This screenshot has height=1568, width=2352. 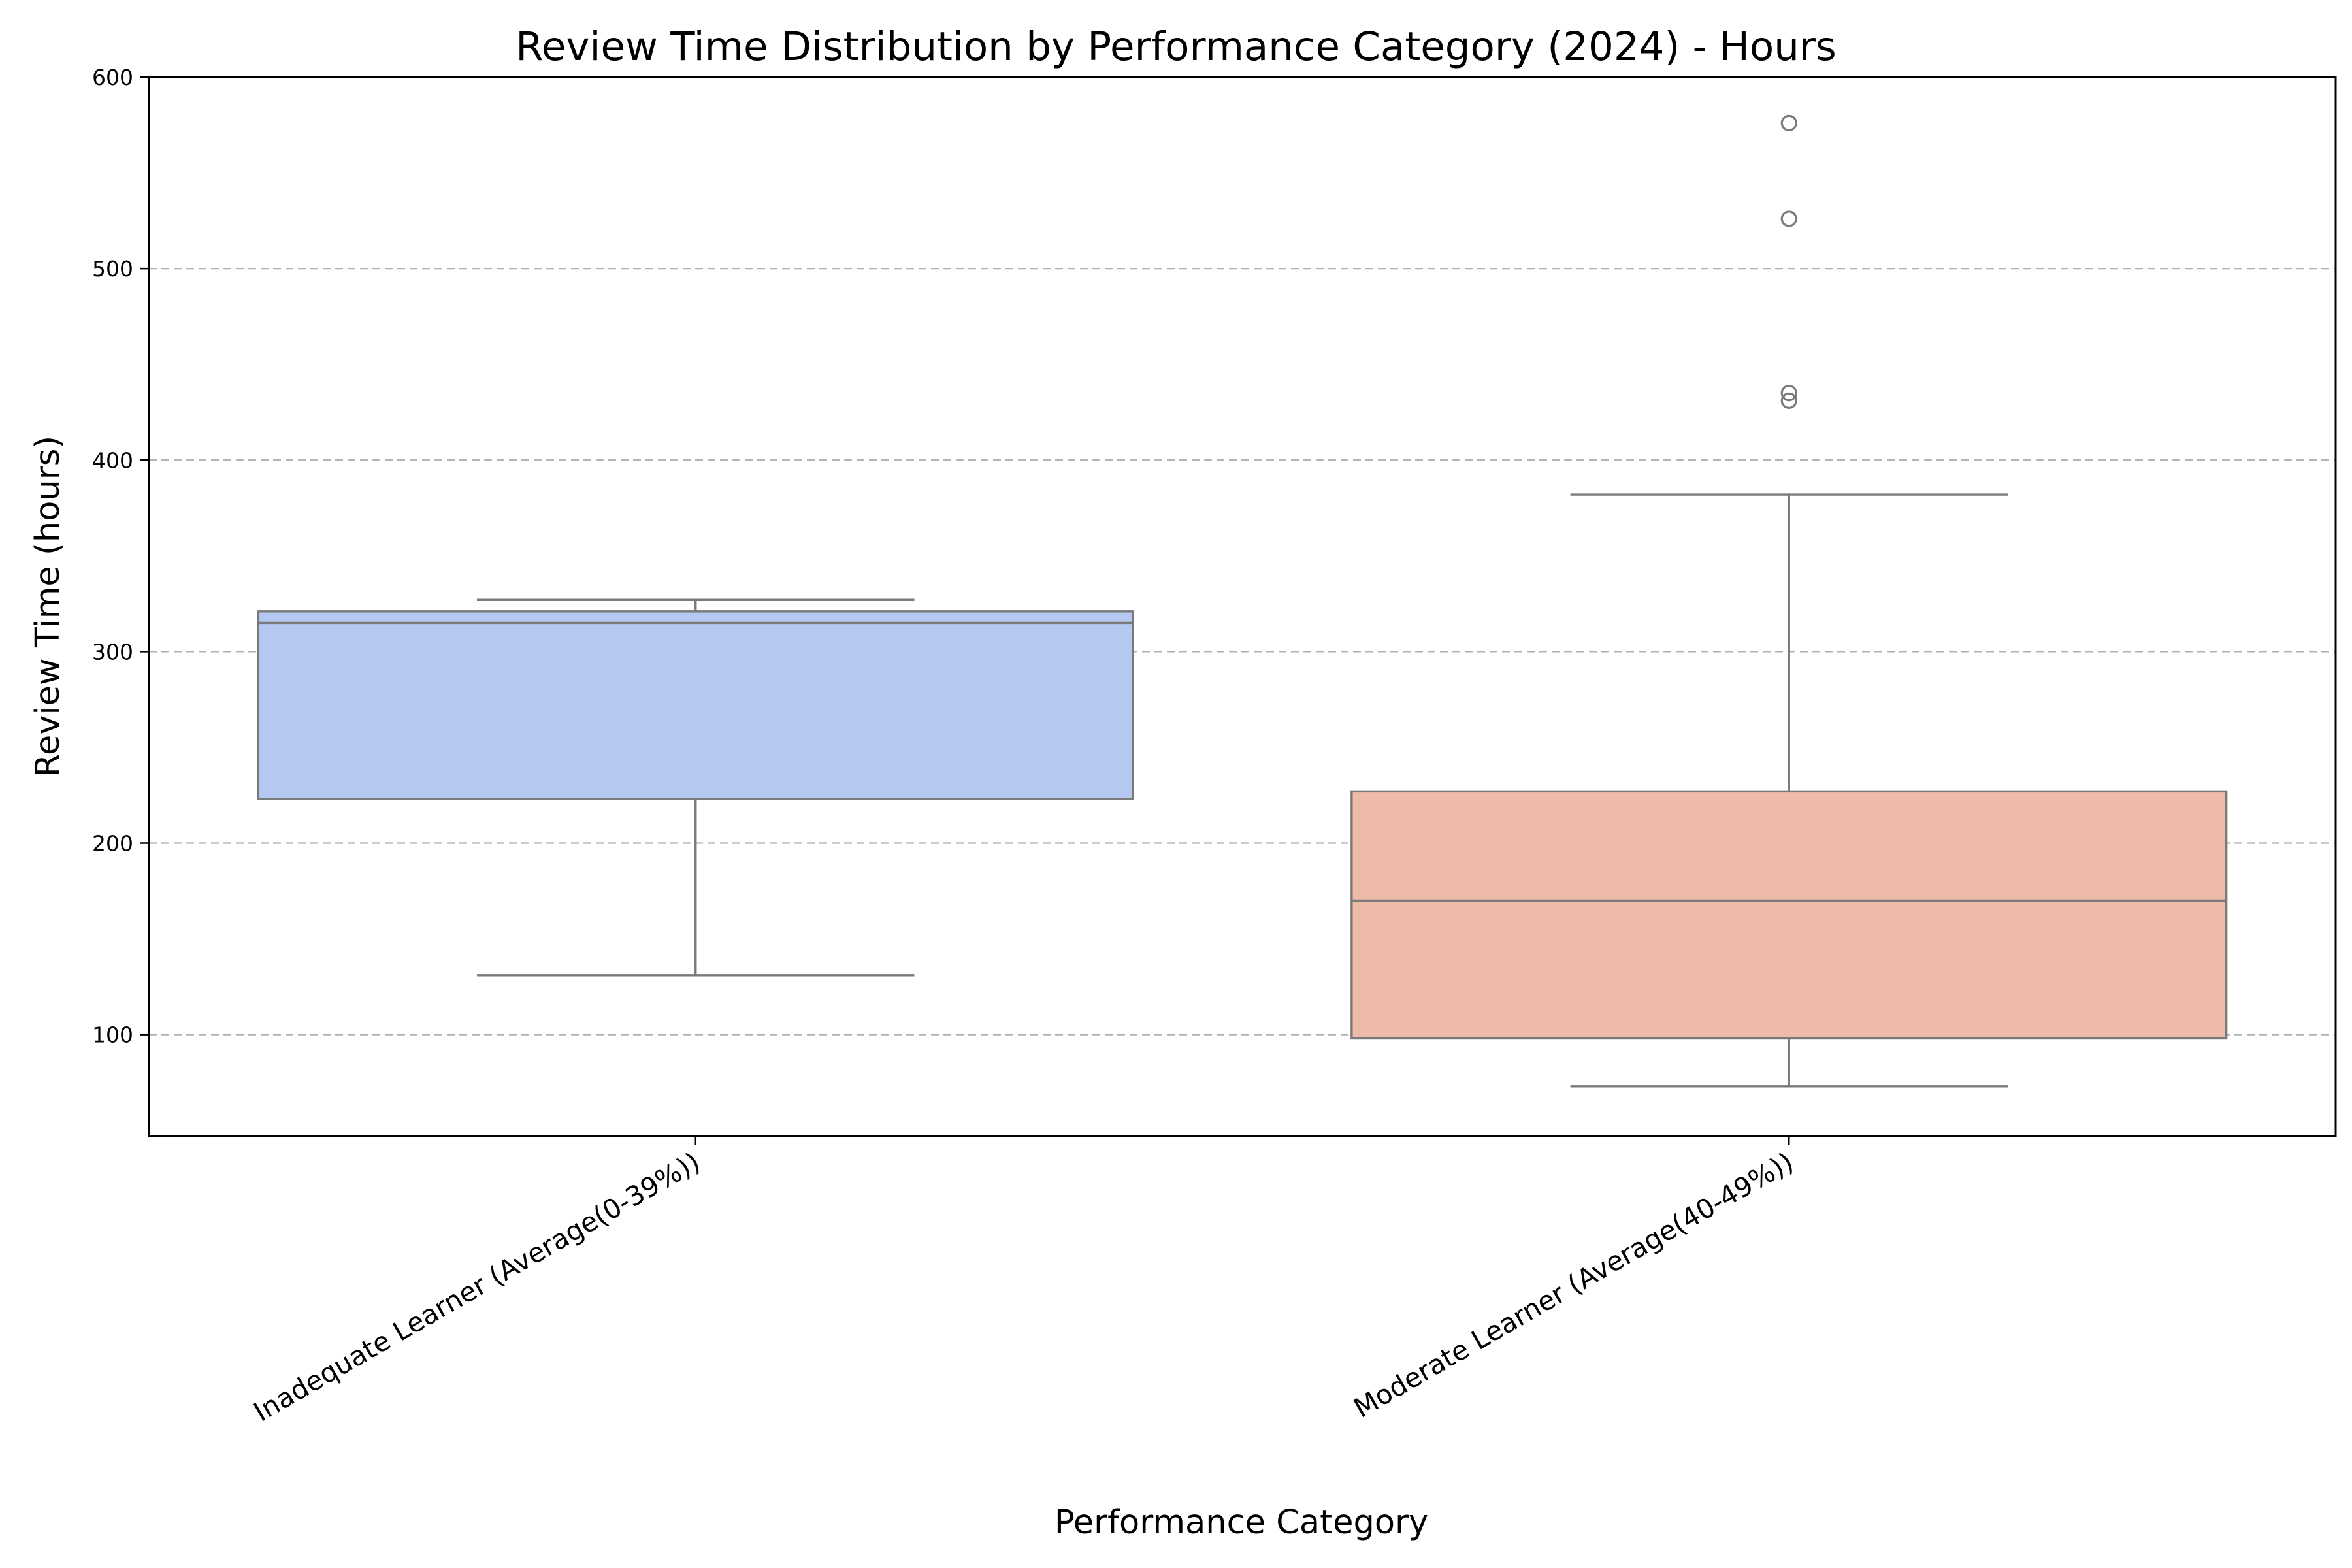 What do you see at coordinates (112, 460) in the screenshot?
I see `y-tick-label-400: 400` at bounding box center [112, 460].